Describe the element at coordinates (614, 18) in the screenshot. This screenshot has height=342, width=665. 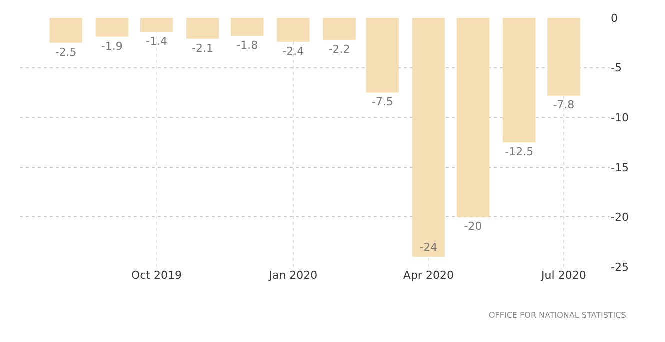
I see `y-tick-label: 0` at that location.